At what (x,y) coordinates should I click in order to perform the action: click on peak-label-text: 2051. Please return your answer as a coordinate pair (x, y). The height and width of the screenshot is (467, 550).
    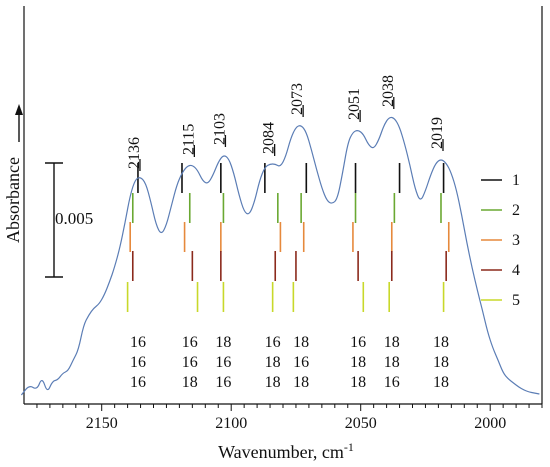
    Looking at the image, I should click on (354, 104).